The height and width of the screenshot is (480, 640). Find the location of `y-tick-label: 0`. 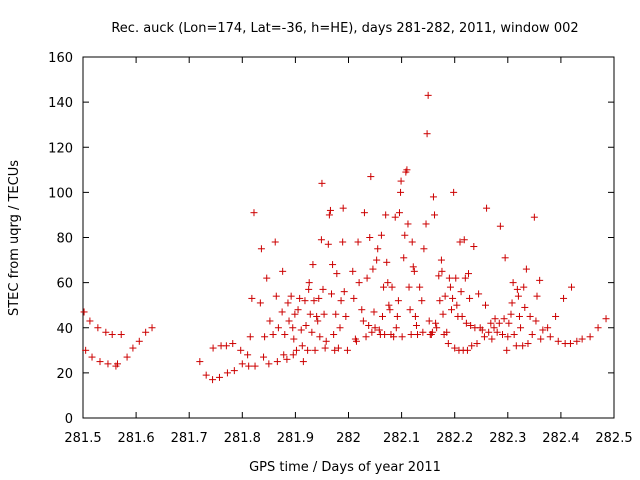

y-tick-label: 0 is located at coordinates (69, 419).